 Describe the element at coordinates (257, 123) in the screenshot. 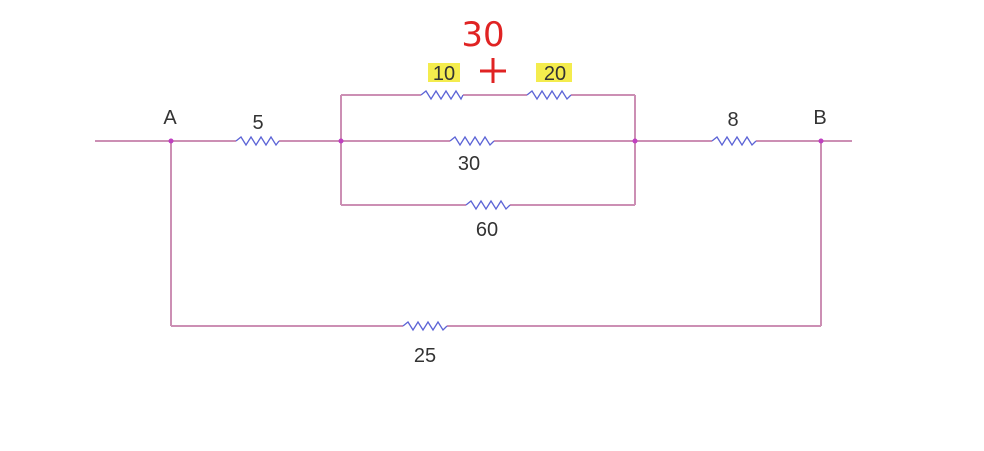

I see `resistor-5-label: 5` at that location.